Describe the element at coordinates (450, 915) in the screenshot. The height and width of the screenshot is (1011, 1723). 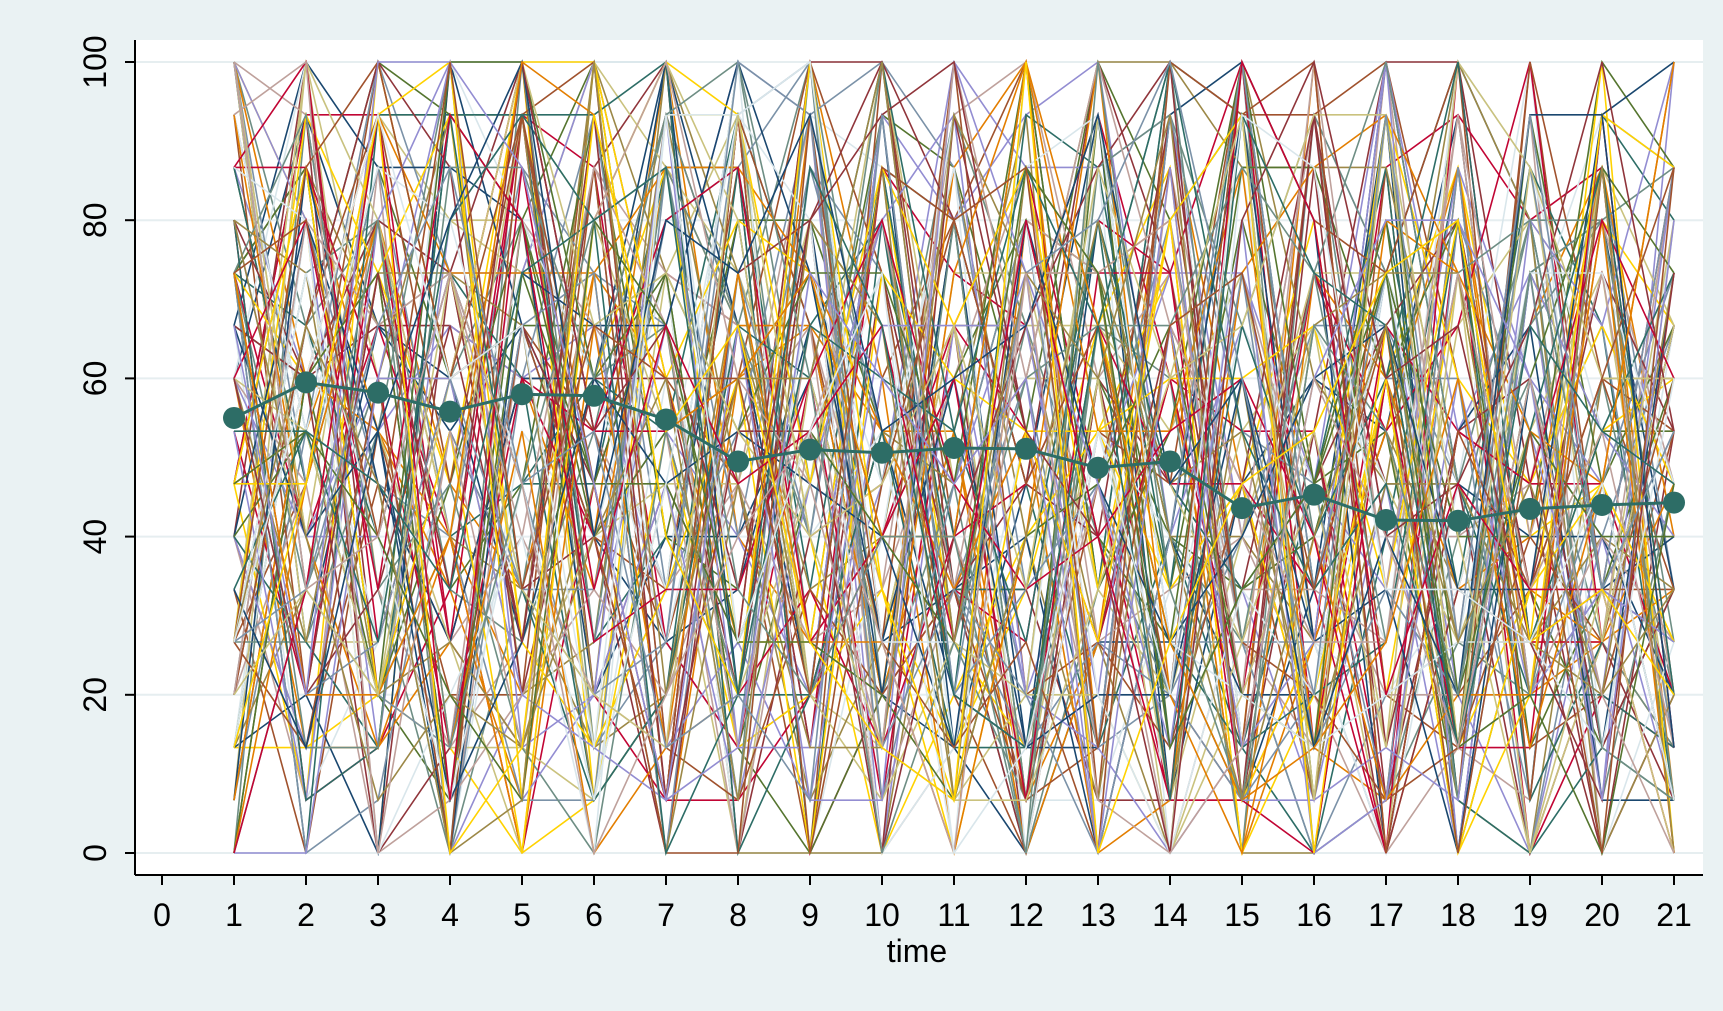
I see `x-tick-label: 4` at that location.